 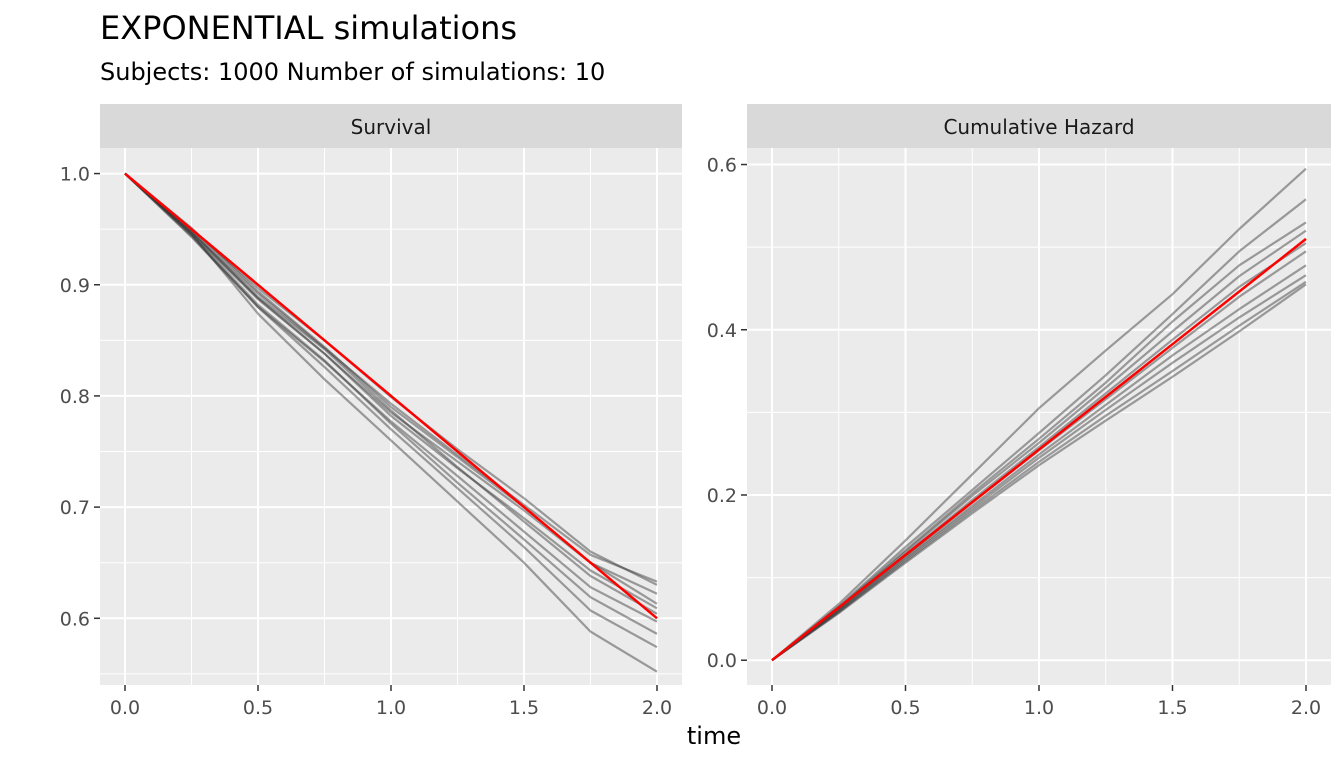 What do you see at coordinates (309, 28) in the screenshot?
I see `chart-title: EXPONENTIAL simulations` at bounding box center [309, 28].